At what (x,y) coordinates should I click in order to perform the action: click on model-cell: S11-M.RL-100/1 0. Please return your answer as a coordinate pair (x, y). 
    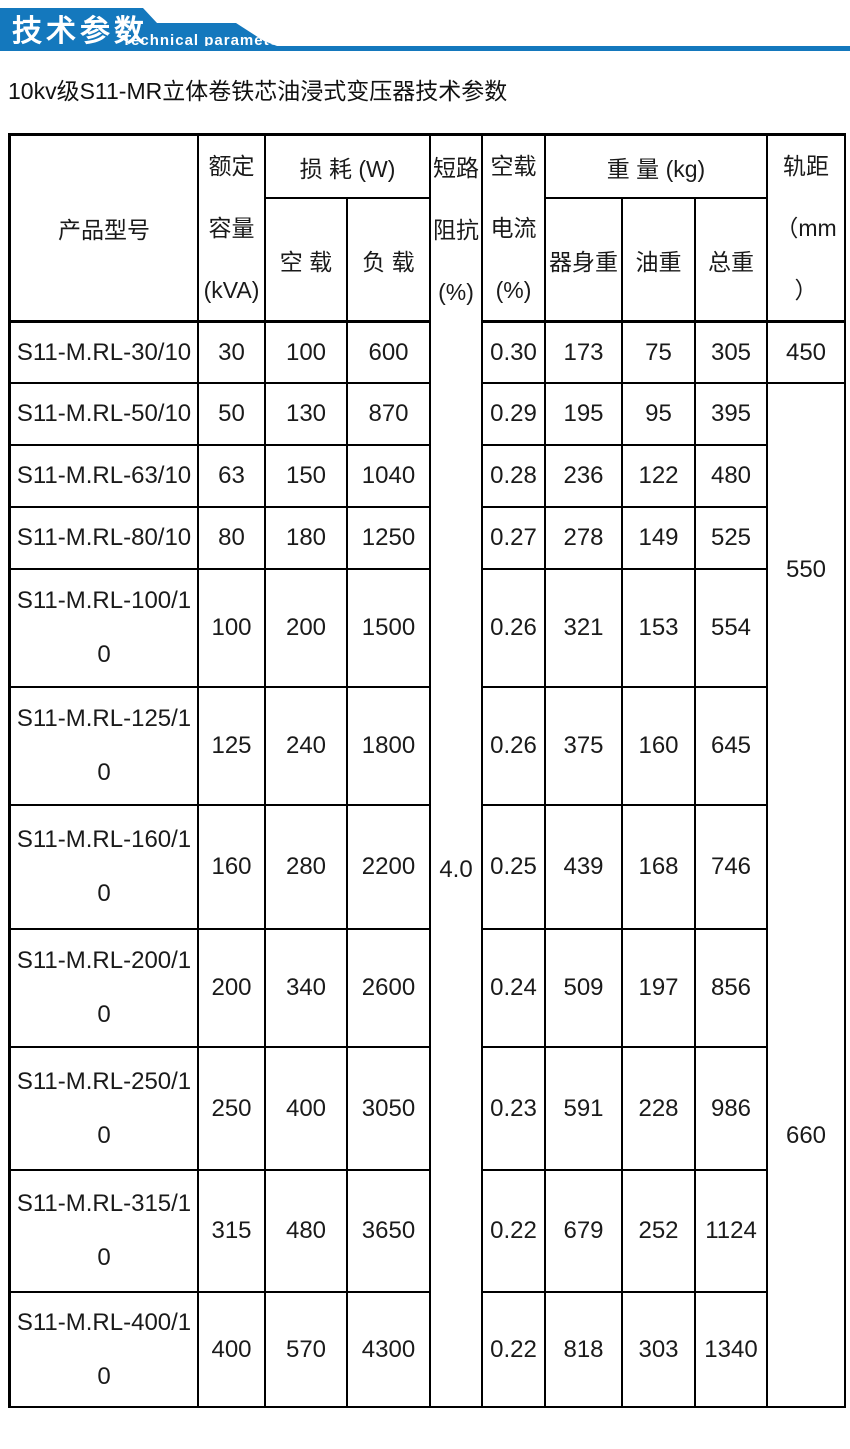
    Looking at the image, I should click on (105, 629).